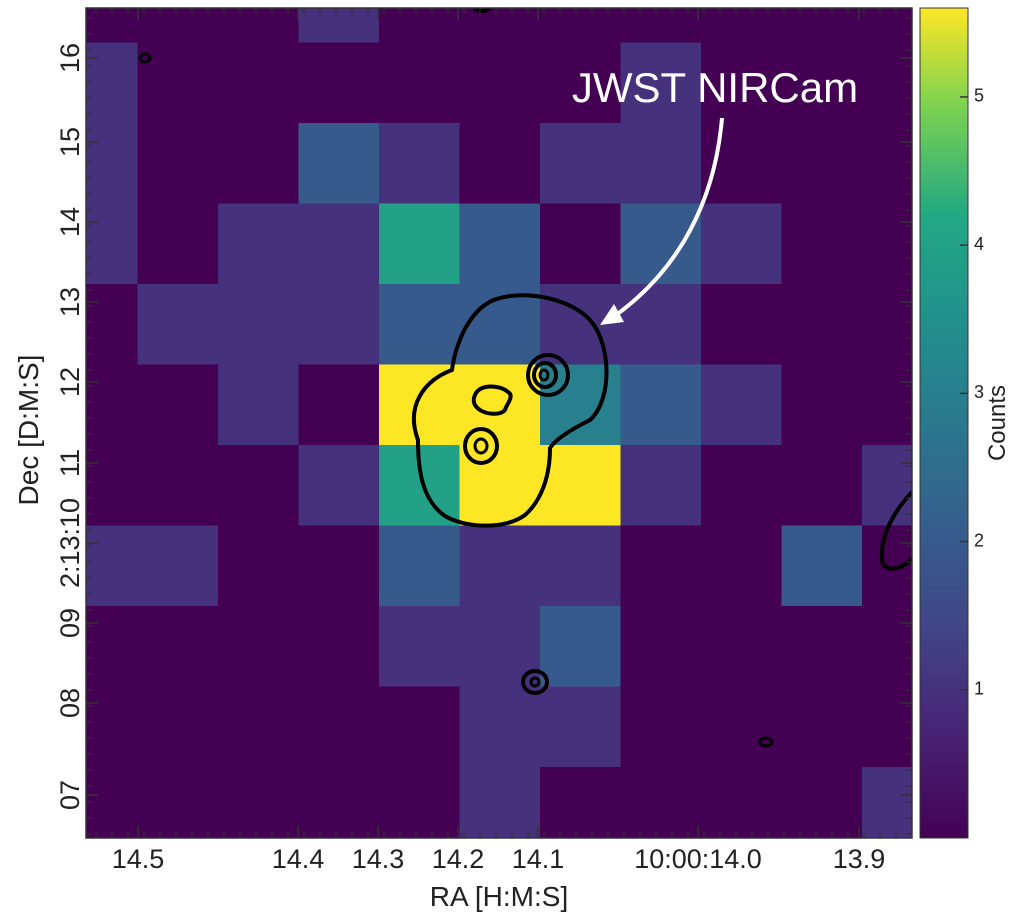 This screenshot has width=1024, height=923. What do you see at coordinates (895, 530) in the screenshot?
I see `contour-edge-east` at bounding box center [895, 530].